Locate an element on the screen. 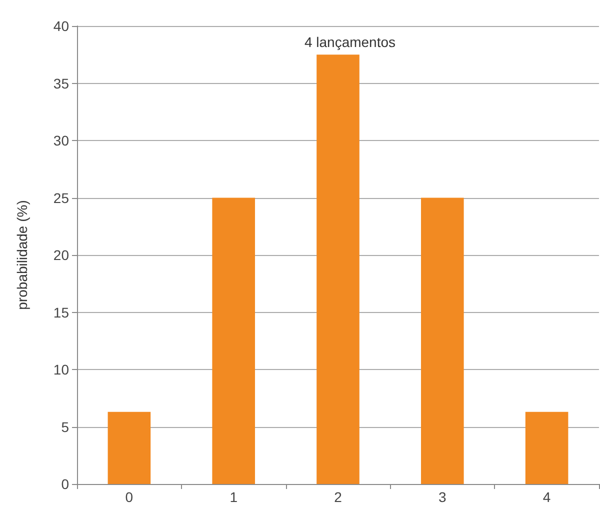  y-tick-label: 20 is located at coordinates (61, 255).